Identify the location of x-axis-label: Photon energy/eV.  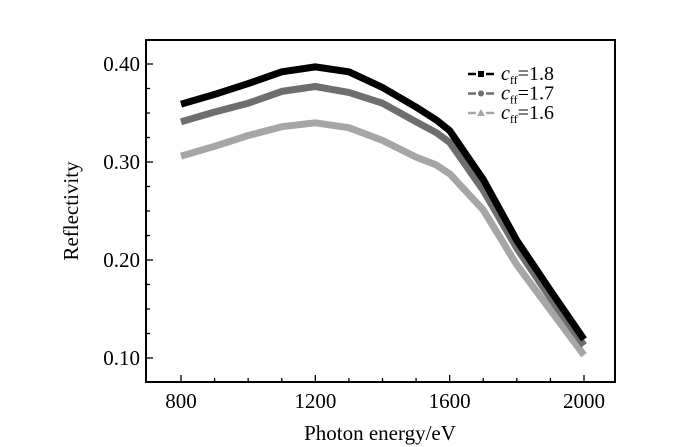
(380, 433).